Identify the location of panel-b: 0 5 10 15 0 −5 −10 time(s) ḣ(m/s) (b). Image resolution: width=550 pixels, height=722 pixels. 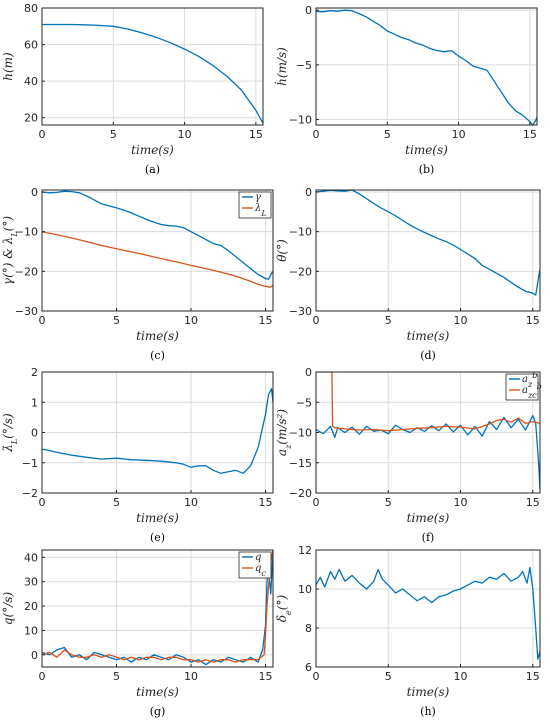
(405, 90).